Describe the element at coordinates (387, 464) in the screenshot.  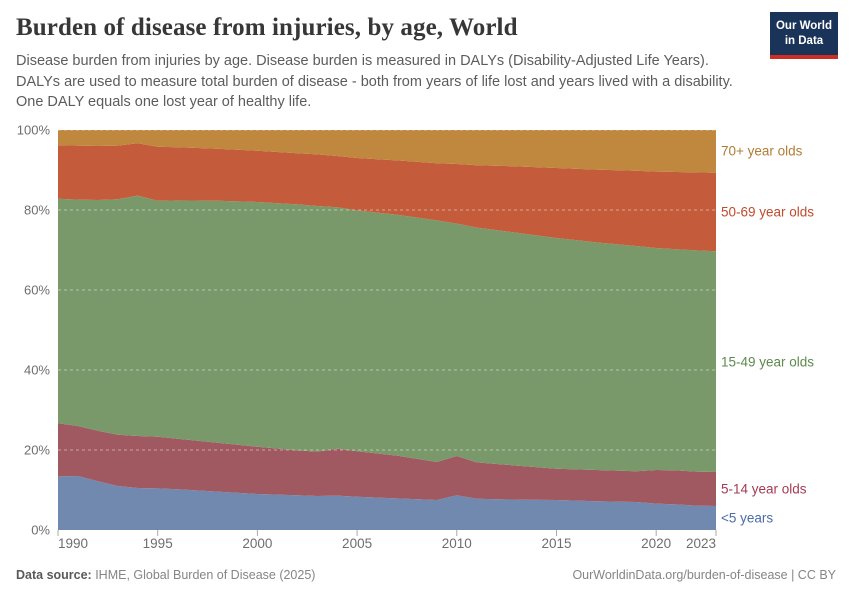
I see `area-5-14-year-olds` at that location.